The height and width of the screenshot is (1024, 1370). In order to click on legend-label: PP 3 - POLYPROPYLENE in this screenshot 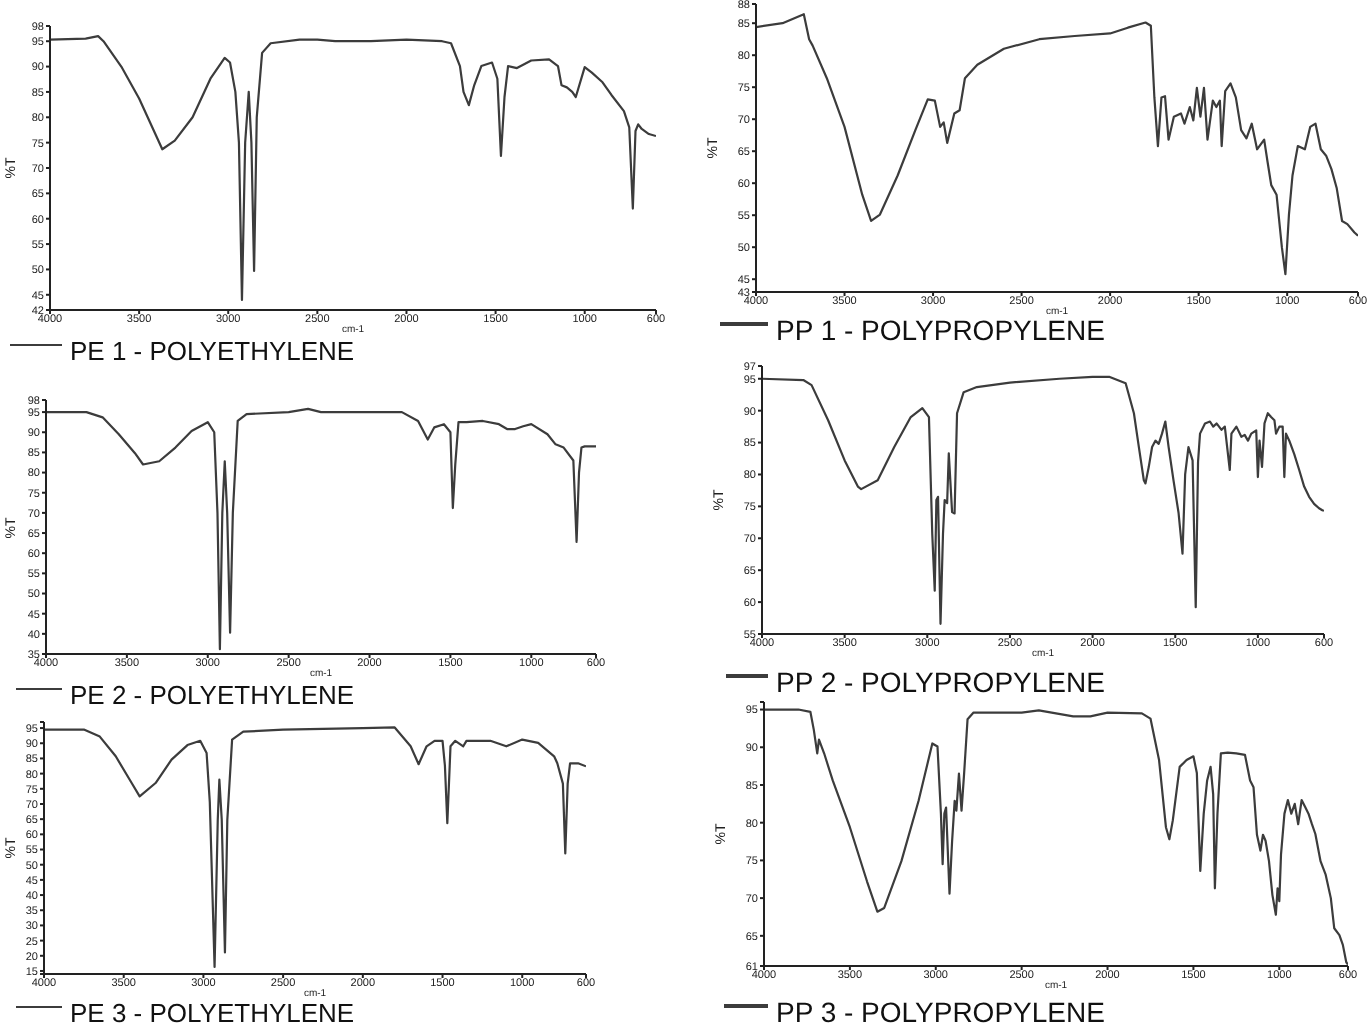, I will do `click(940, 1010)`.